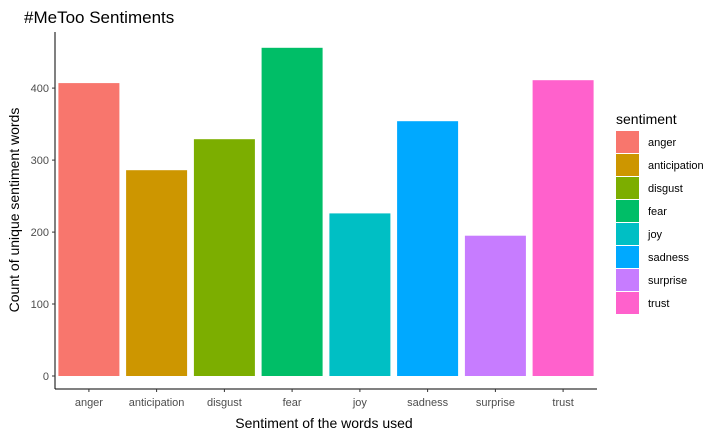 The height and width of the screenshot is (438, 725). What do you see at coordinates (562, 403) in the screenshot?
I see `x-tick-label-trust: trust` at bounding box center [562, 403].